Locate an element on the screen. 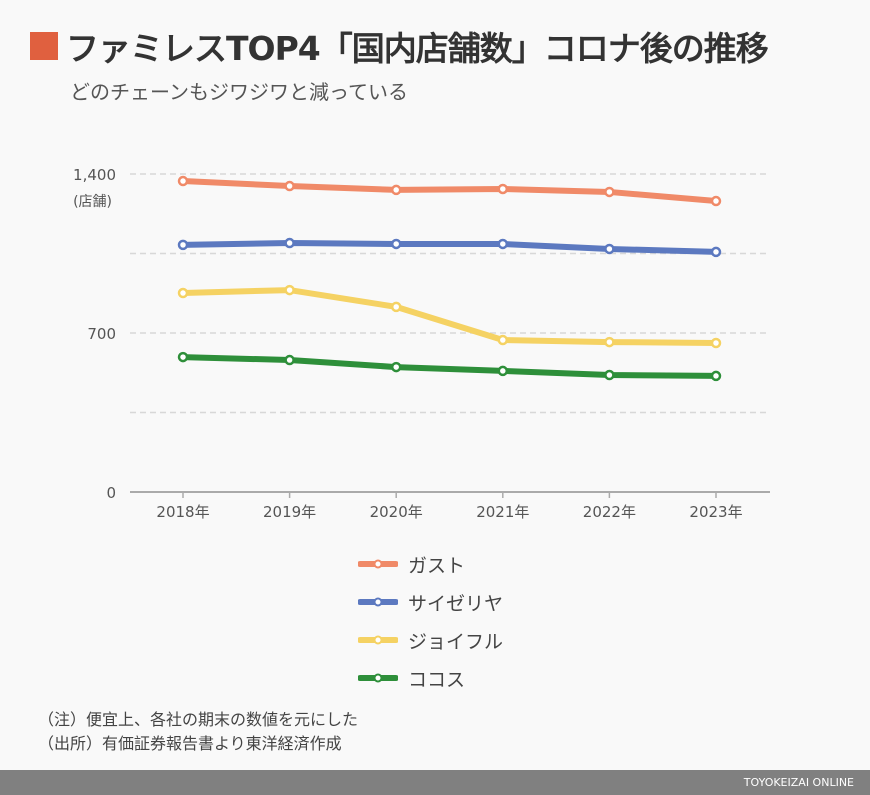 The image size is (870, 795). footer-brand: TOYOKEIZAI ONLINE is located at coordinates (435, 782).